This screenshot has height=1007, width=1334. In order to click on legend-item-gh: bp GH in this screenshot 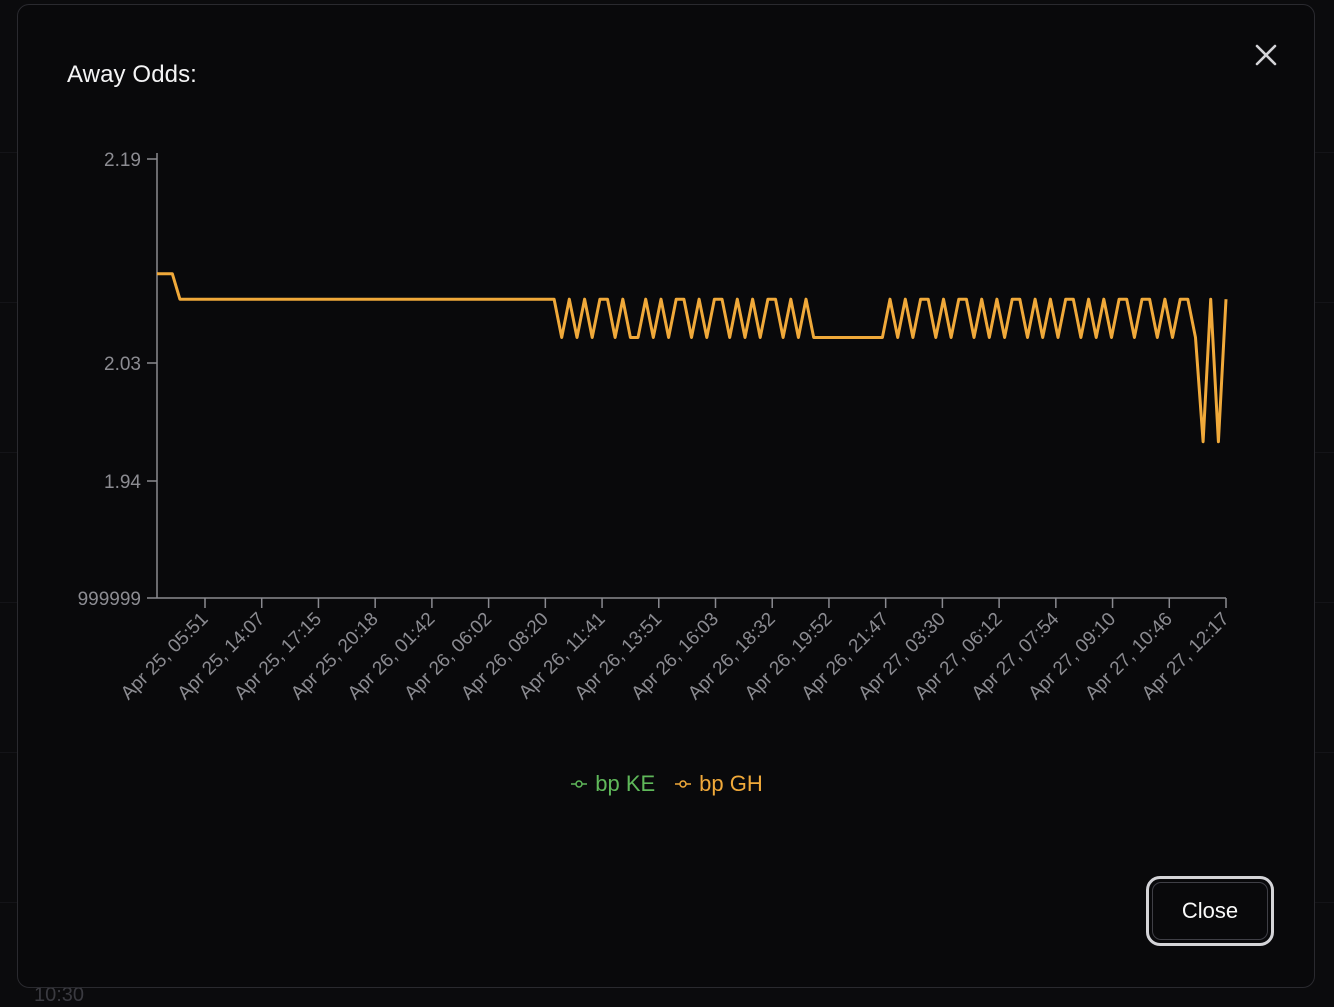, I will do `click(719, 784)`.